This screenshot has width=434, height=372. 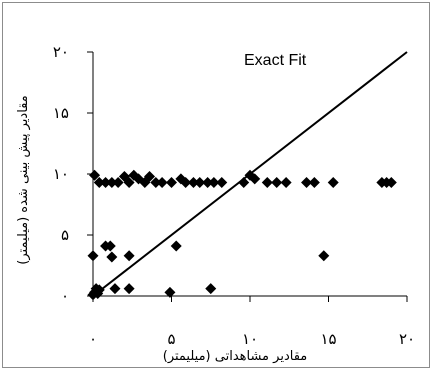 What do you see at coordinates (171, 339) in the screenshot?
I see `x-tick-label: ۵` at bounding box center [171, 339].